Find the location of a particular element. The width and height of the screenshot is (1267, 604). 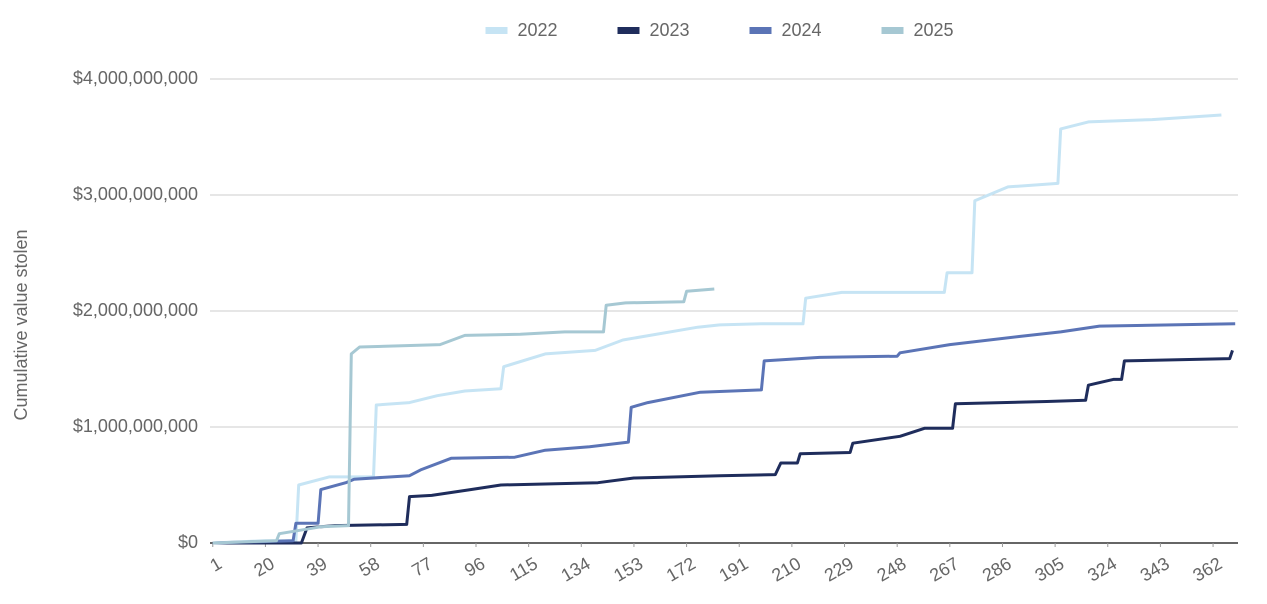

legend-label: 2025 is located at coordinates (934, 30).